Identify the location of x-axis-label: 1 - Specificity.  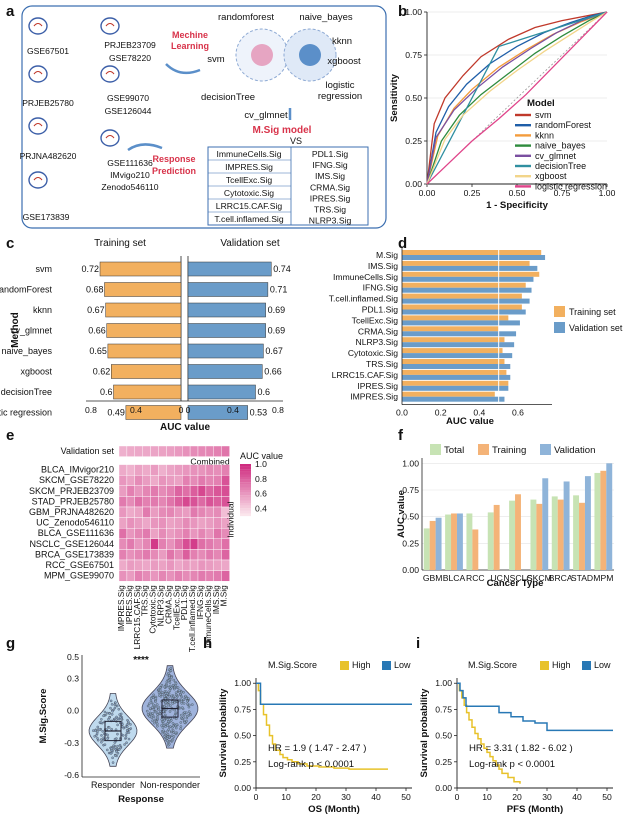
(517, 205).